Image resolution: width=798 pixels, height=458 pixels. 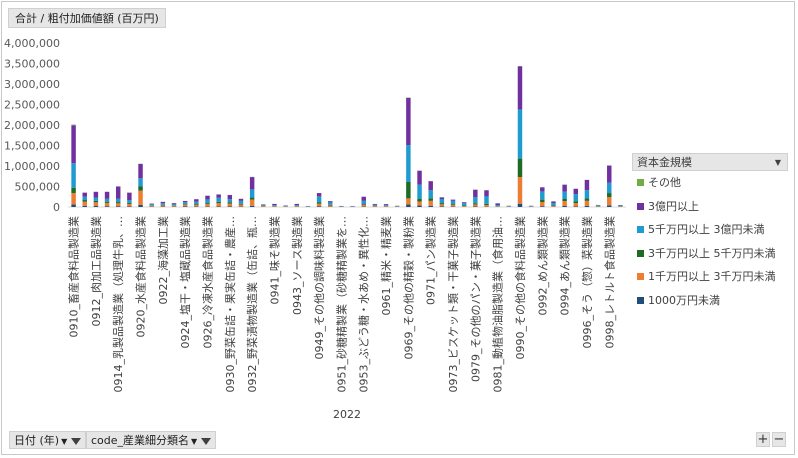 I want to click on y-tick-label: 3,500,000, so click(x=32, y=64).